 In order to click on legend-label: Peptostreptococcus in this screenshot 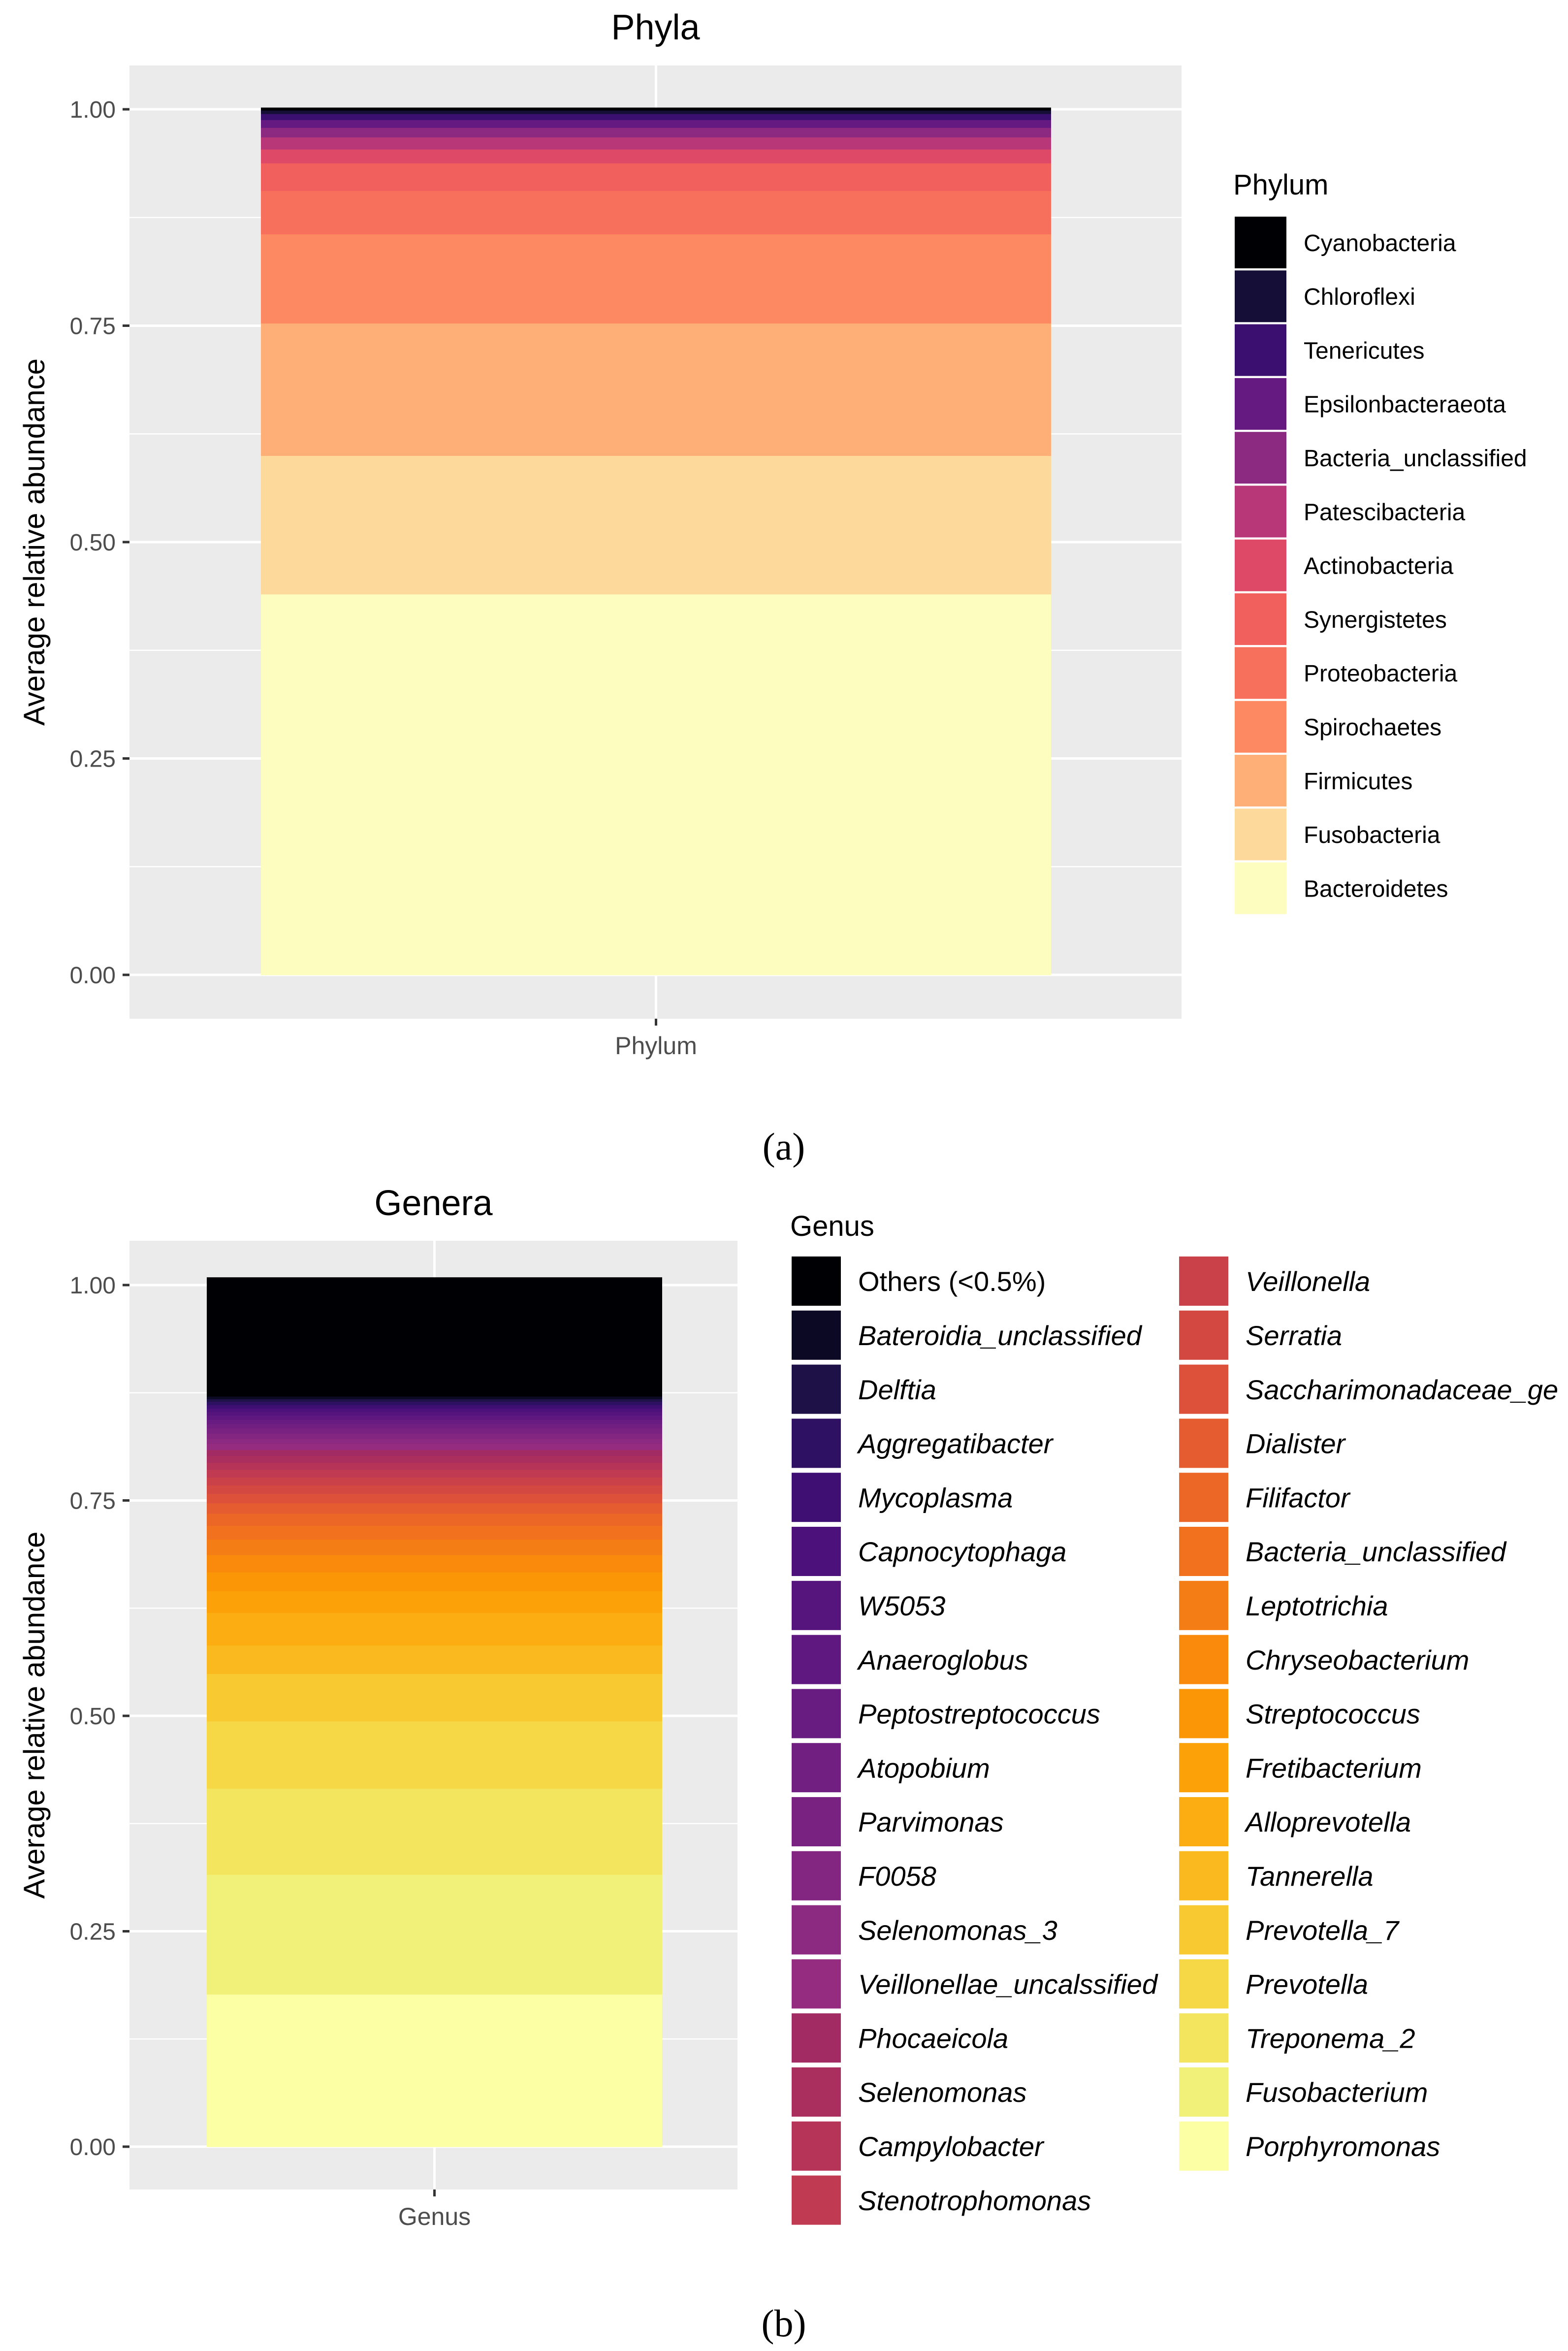, I will do `click(979, 1714)`.